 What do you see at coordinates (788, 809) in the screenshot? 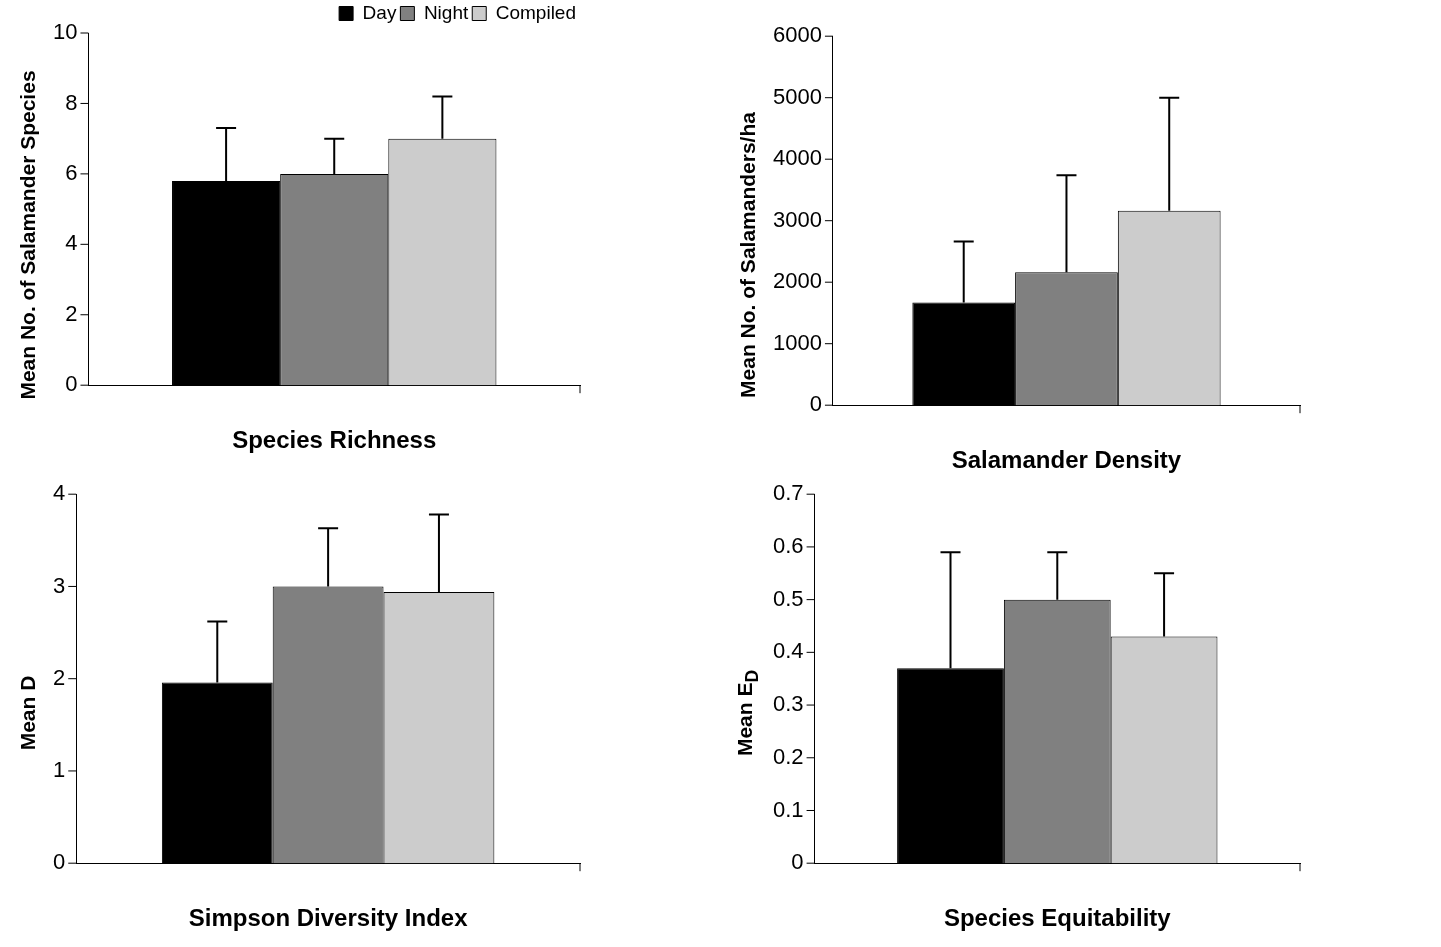
I see `y-tick-label: 0.1` at bounding box center [788, 809].